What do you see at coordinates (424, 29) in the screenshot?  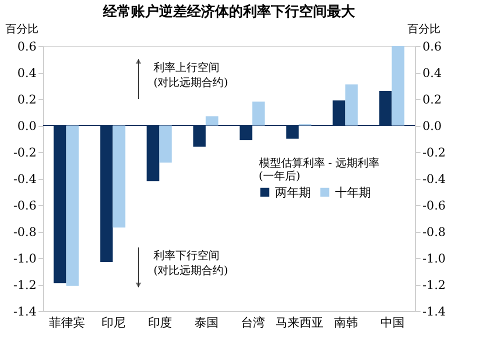 I see `y2-axis-title: 百分比` at bounding box center [424, 29].